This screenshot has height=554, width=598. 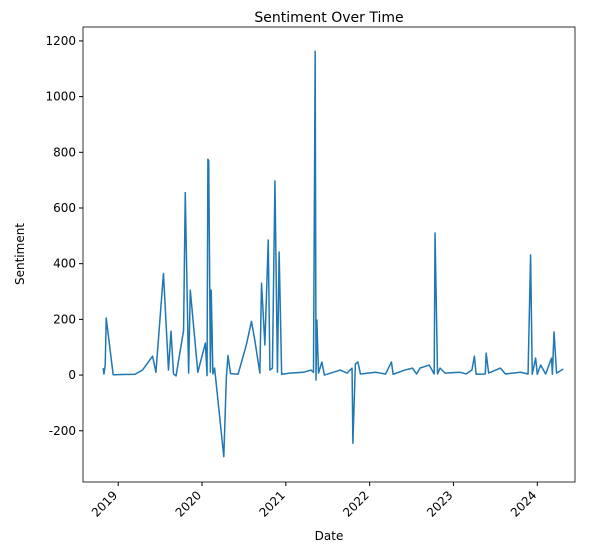 What do you see at coordinates (271, 503) in the screenshot?
I see `x-tick-label: 2021` at bounding box center [271, 503].